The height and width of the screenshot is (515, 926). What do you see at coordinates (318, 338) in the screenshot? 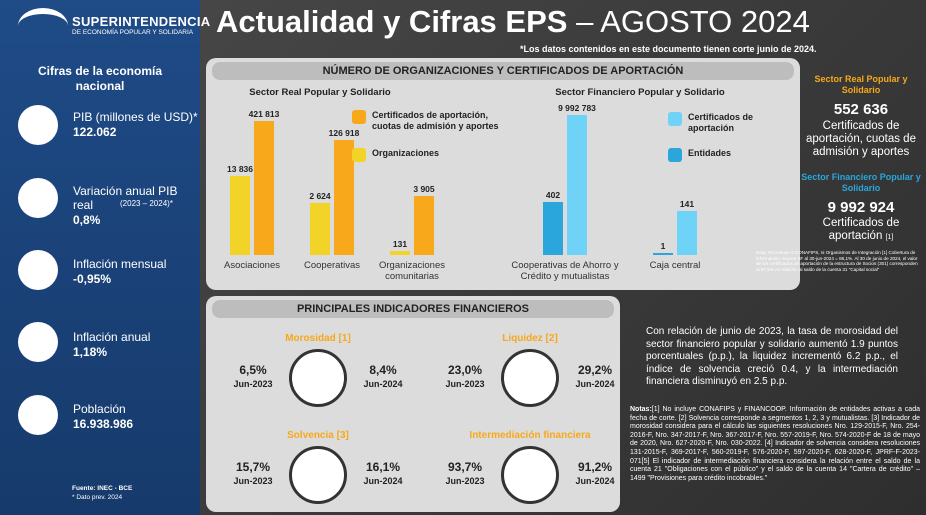
I see `indicator-name: Morosidad [1]` at bounding box center [318, 338].